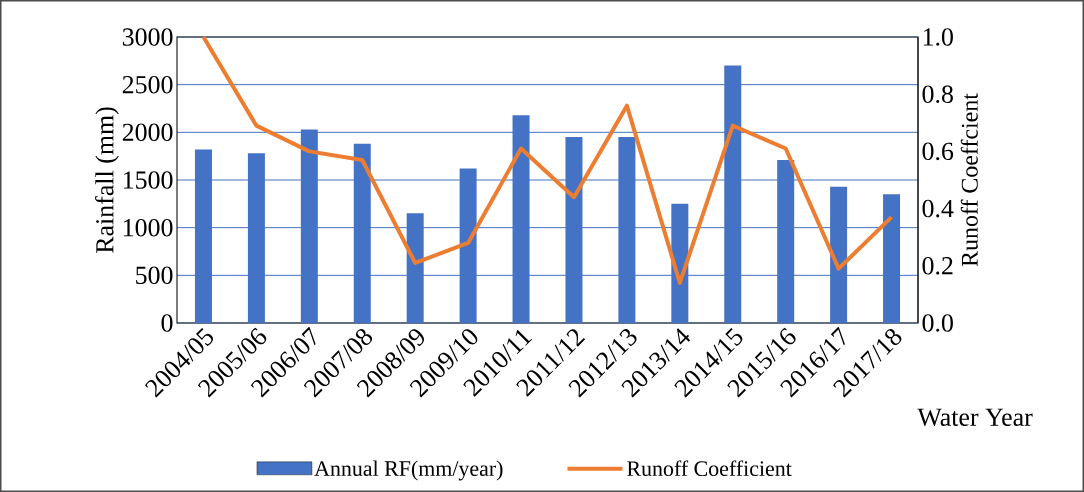  Describe the element at coordinates (408, 470) in the screenshot. I see `legend-label: Annual RF(mm/year)` at that location.